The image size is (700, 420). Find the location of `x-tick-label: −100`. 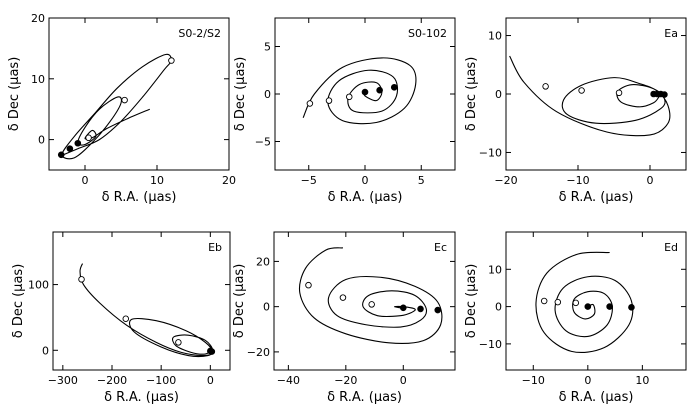

x-tick-label: −100 is located at coordinates (161, 380).